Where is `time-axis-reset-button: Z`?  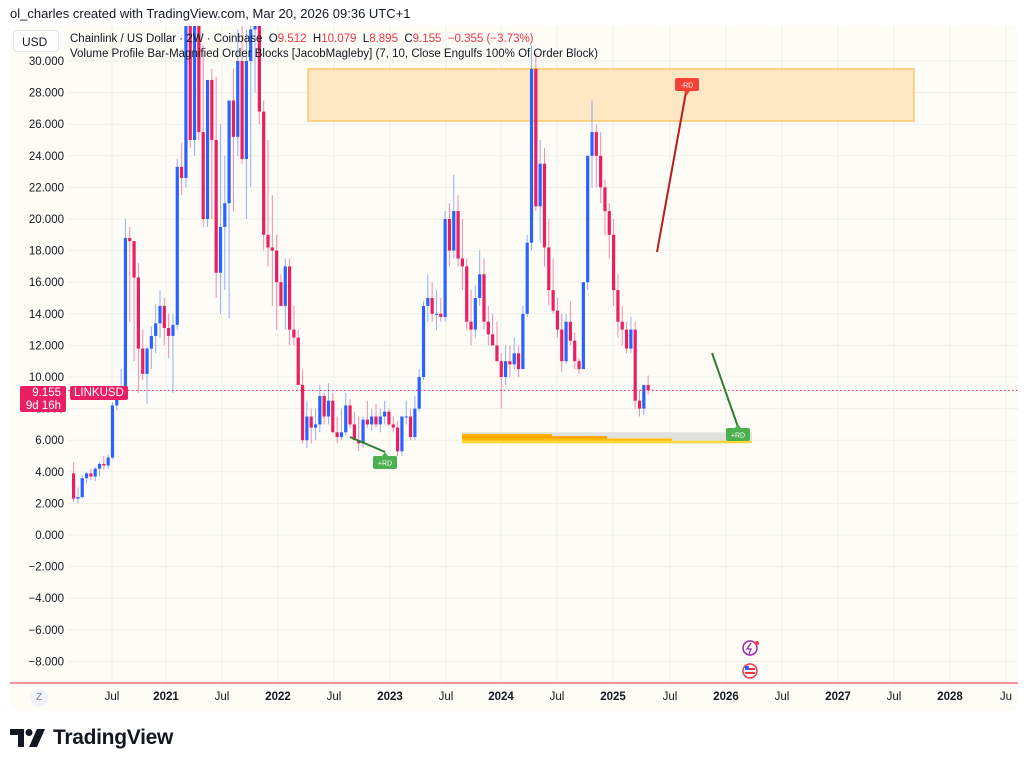 time-axis-reset-button: Z is located at coordinates (39, 698).